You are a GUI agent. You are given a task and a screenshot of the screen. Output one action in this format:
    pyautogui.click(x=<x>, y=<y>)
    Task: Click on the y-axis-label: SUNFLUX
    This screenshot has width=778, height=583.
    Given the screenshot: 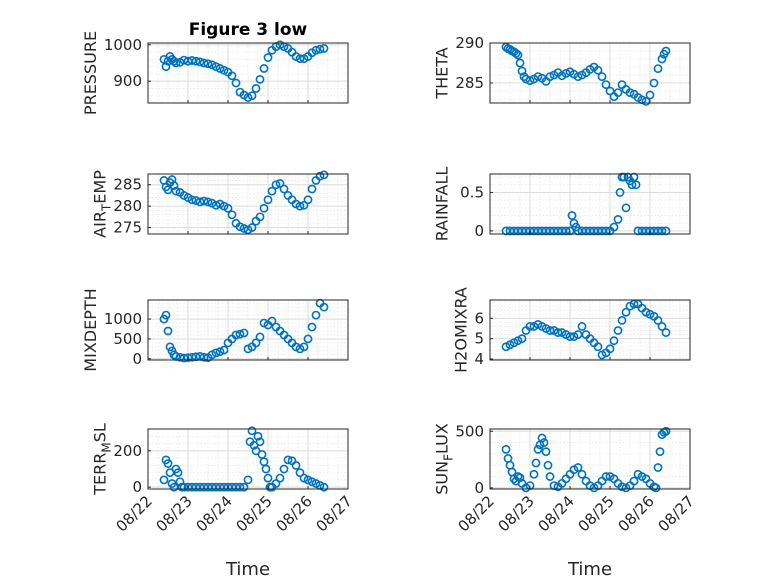 What is the action you would take?
    pyautogui.click(x=444, y=459)
    